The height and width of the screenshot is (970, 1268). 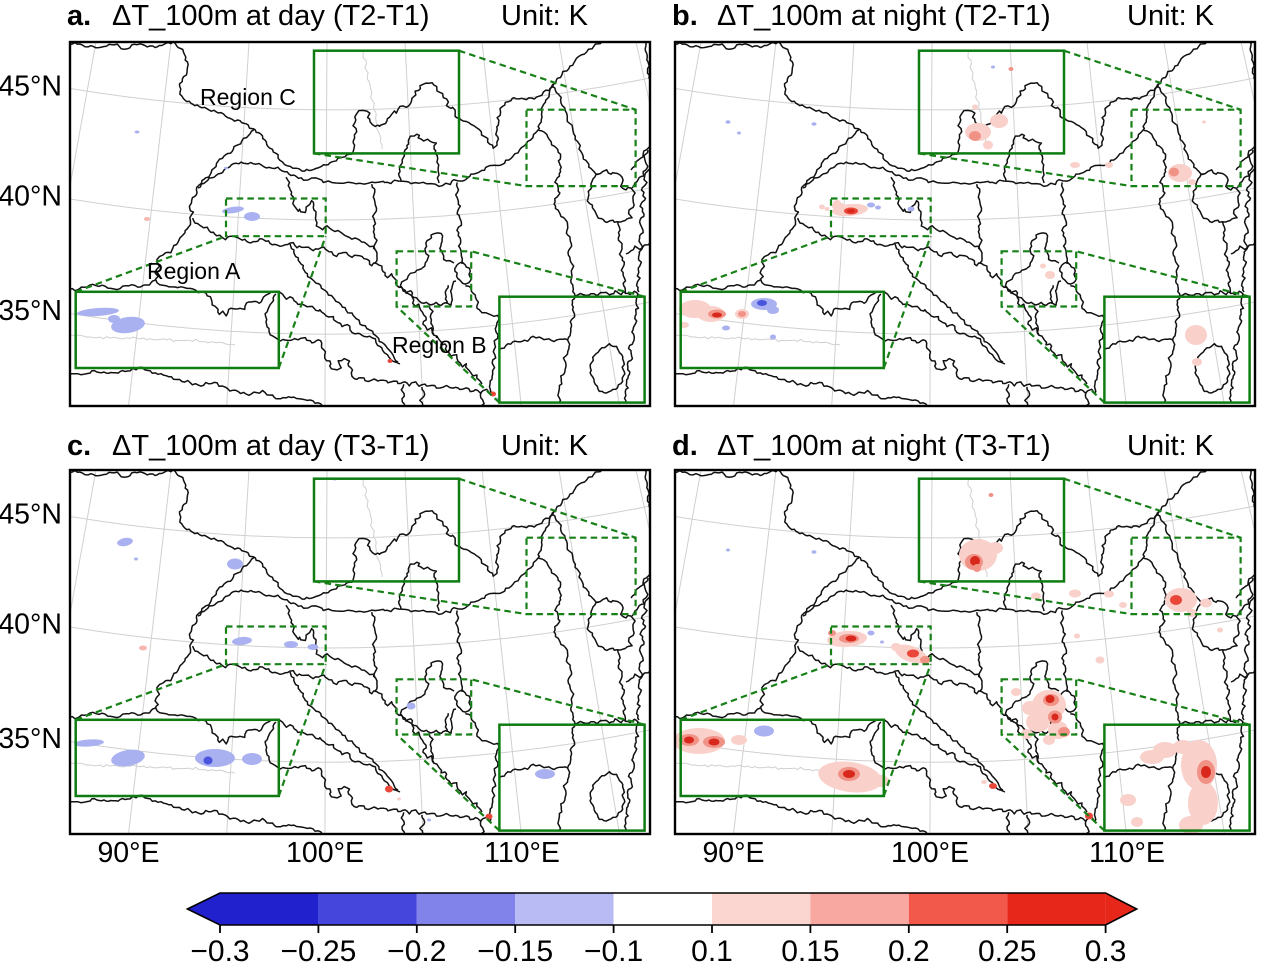 What do you see at coordinates (909, 950) in the screenshot?
I see `svg-text: 0.2` at bounding box center [909, 950].